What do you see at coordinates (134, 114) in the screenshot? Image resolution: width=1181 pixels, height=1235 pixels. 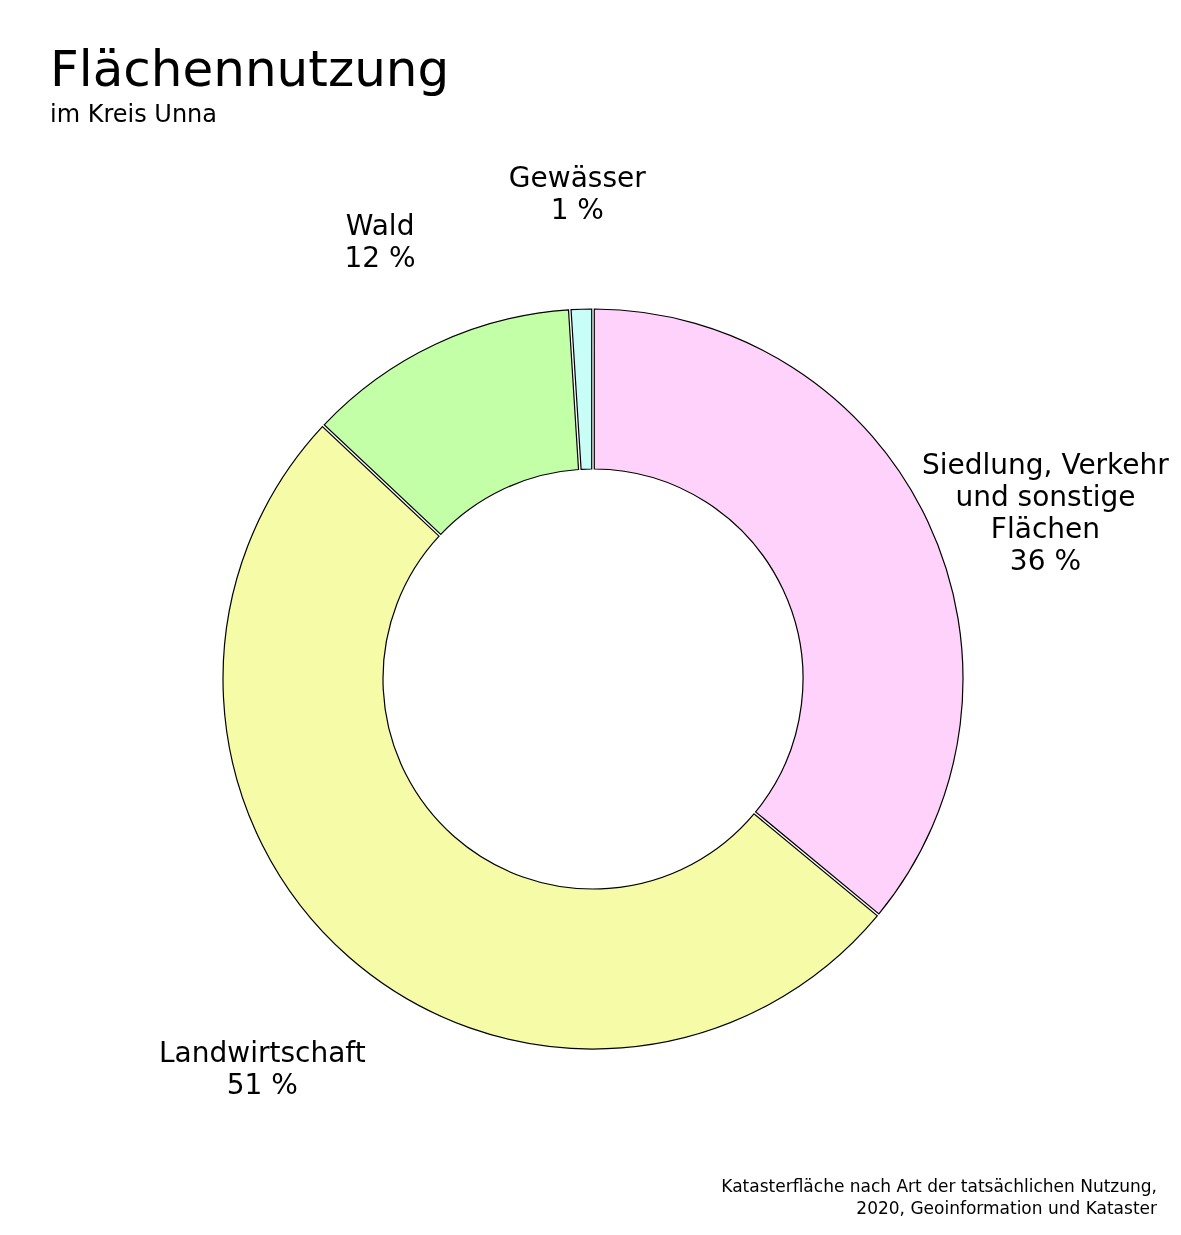 I see `chart-subtitle: im Kreis Unna` at bounding box center [134, 114].